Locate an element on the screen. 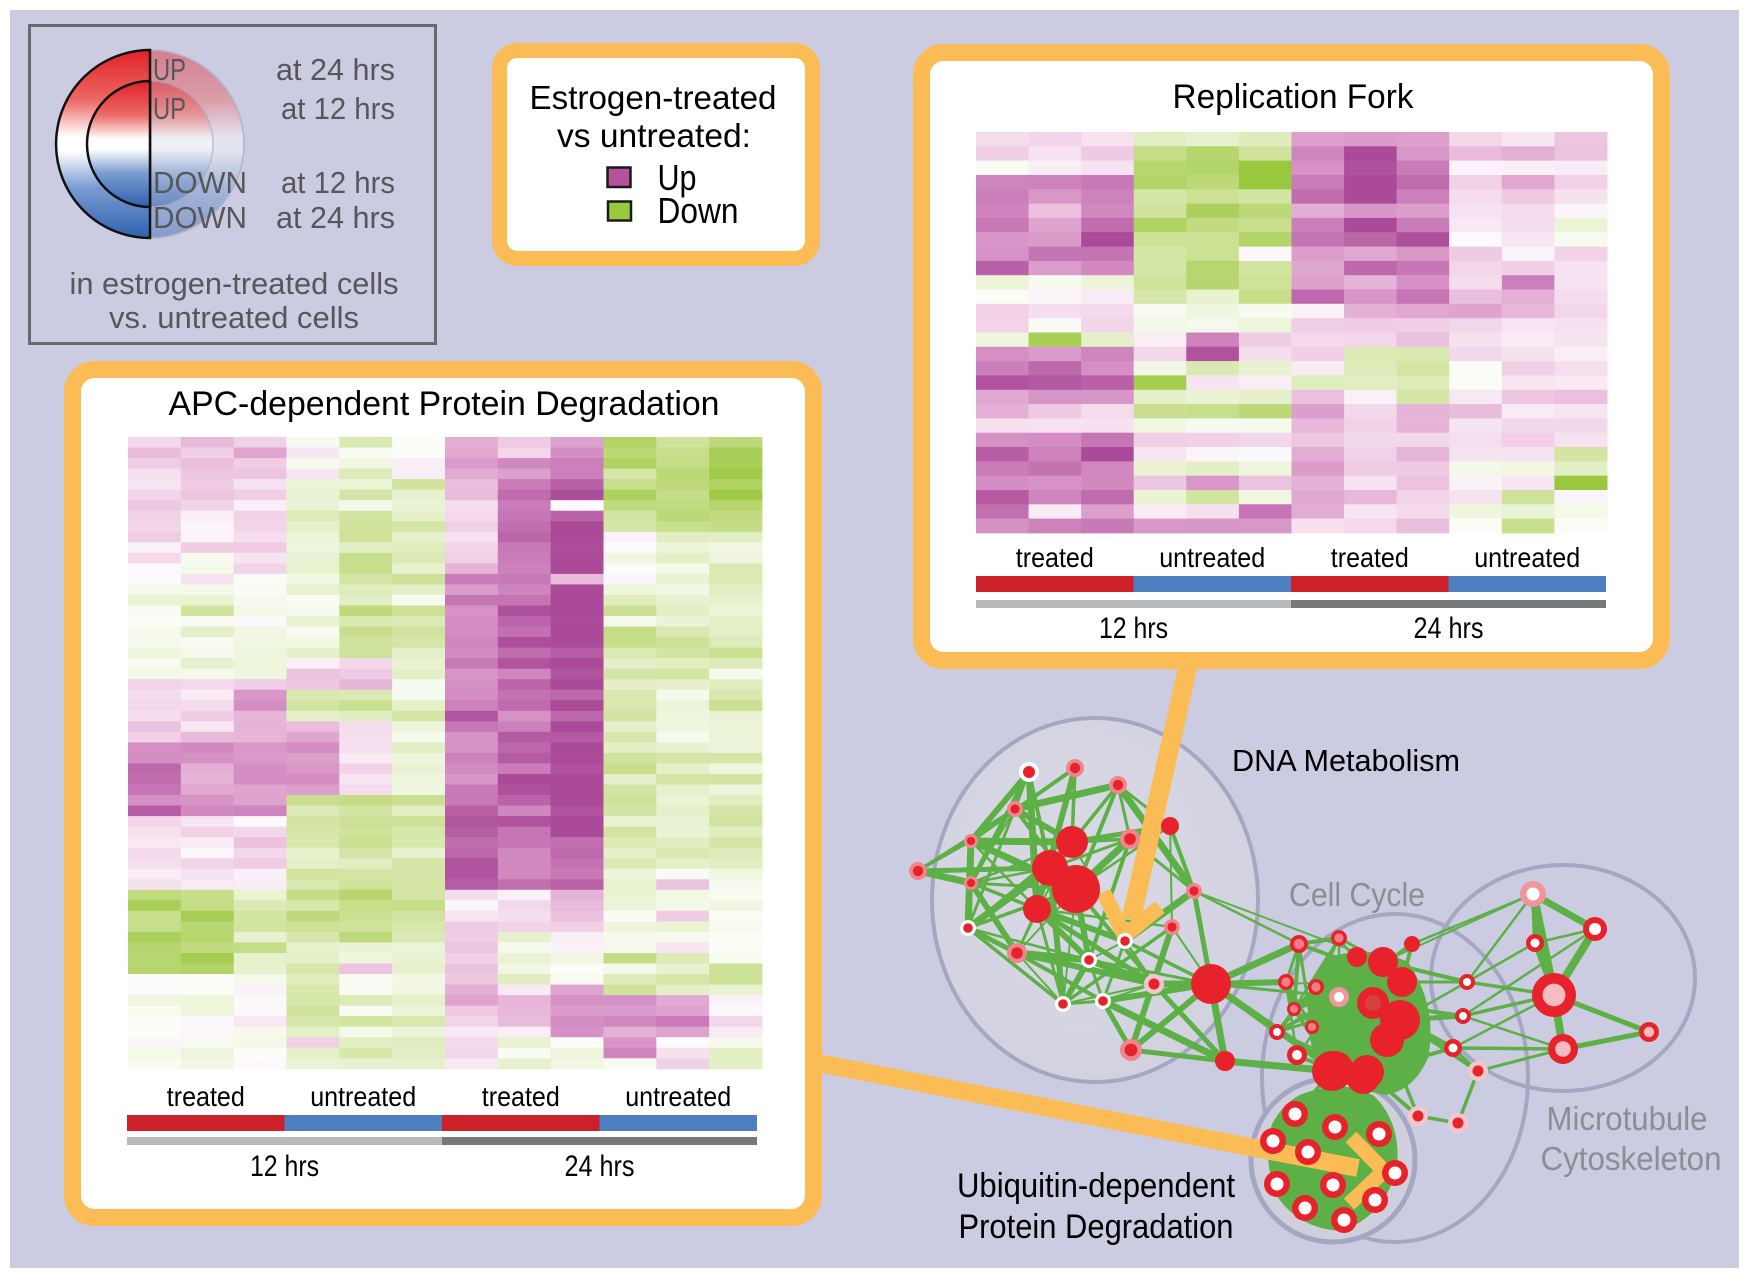  svg-text: Cell Cycle is located at coordinates (1357, 894).